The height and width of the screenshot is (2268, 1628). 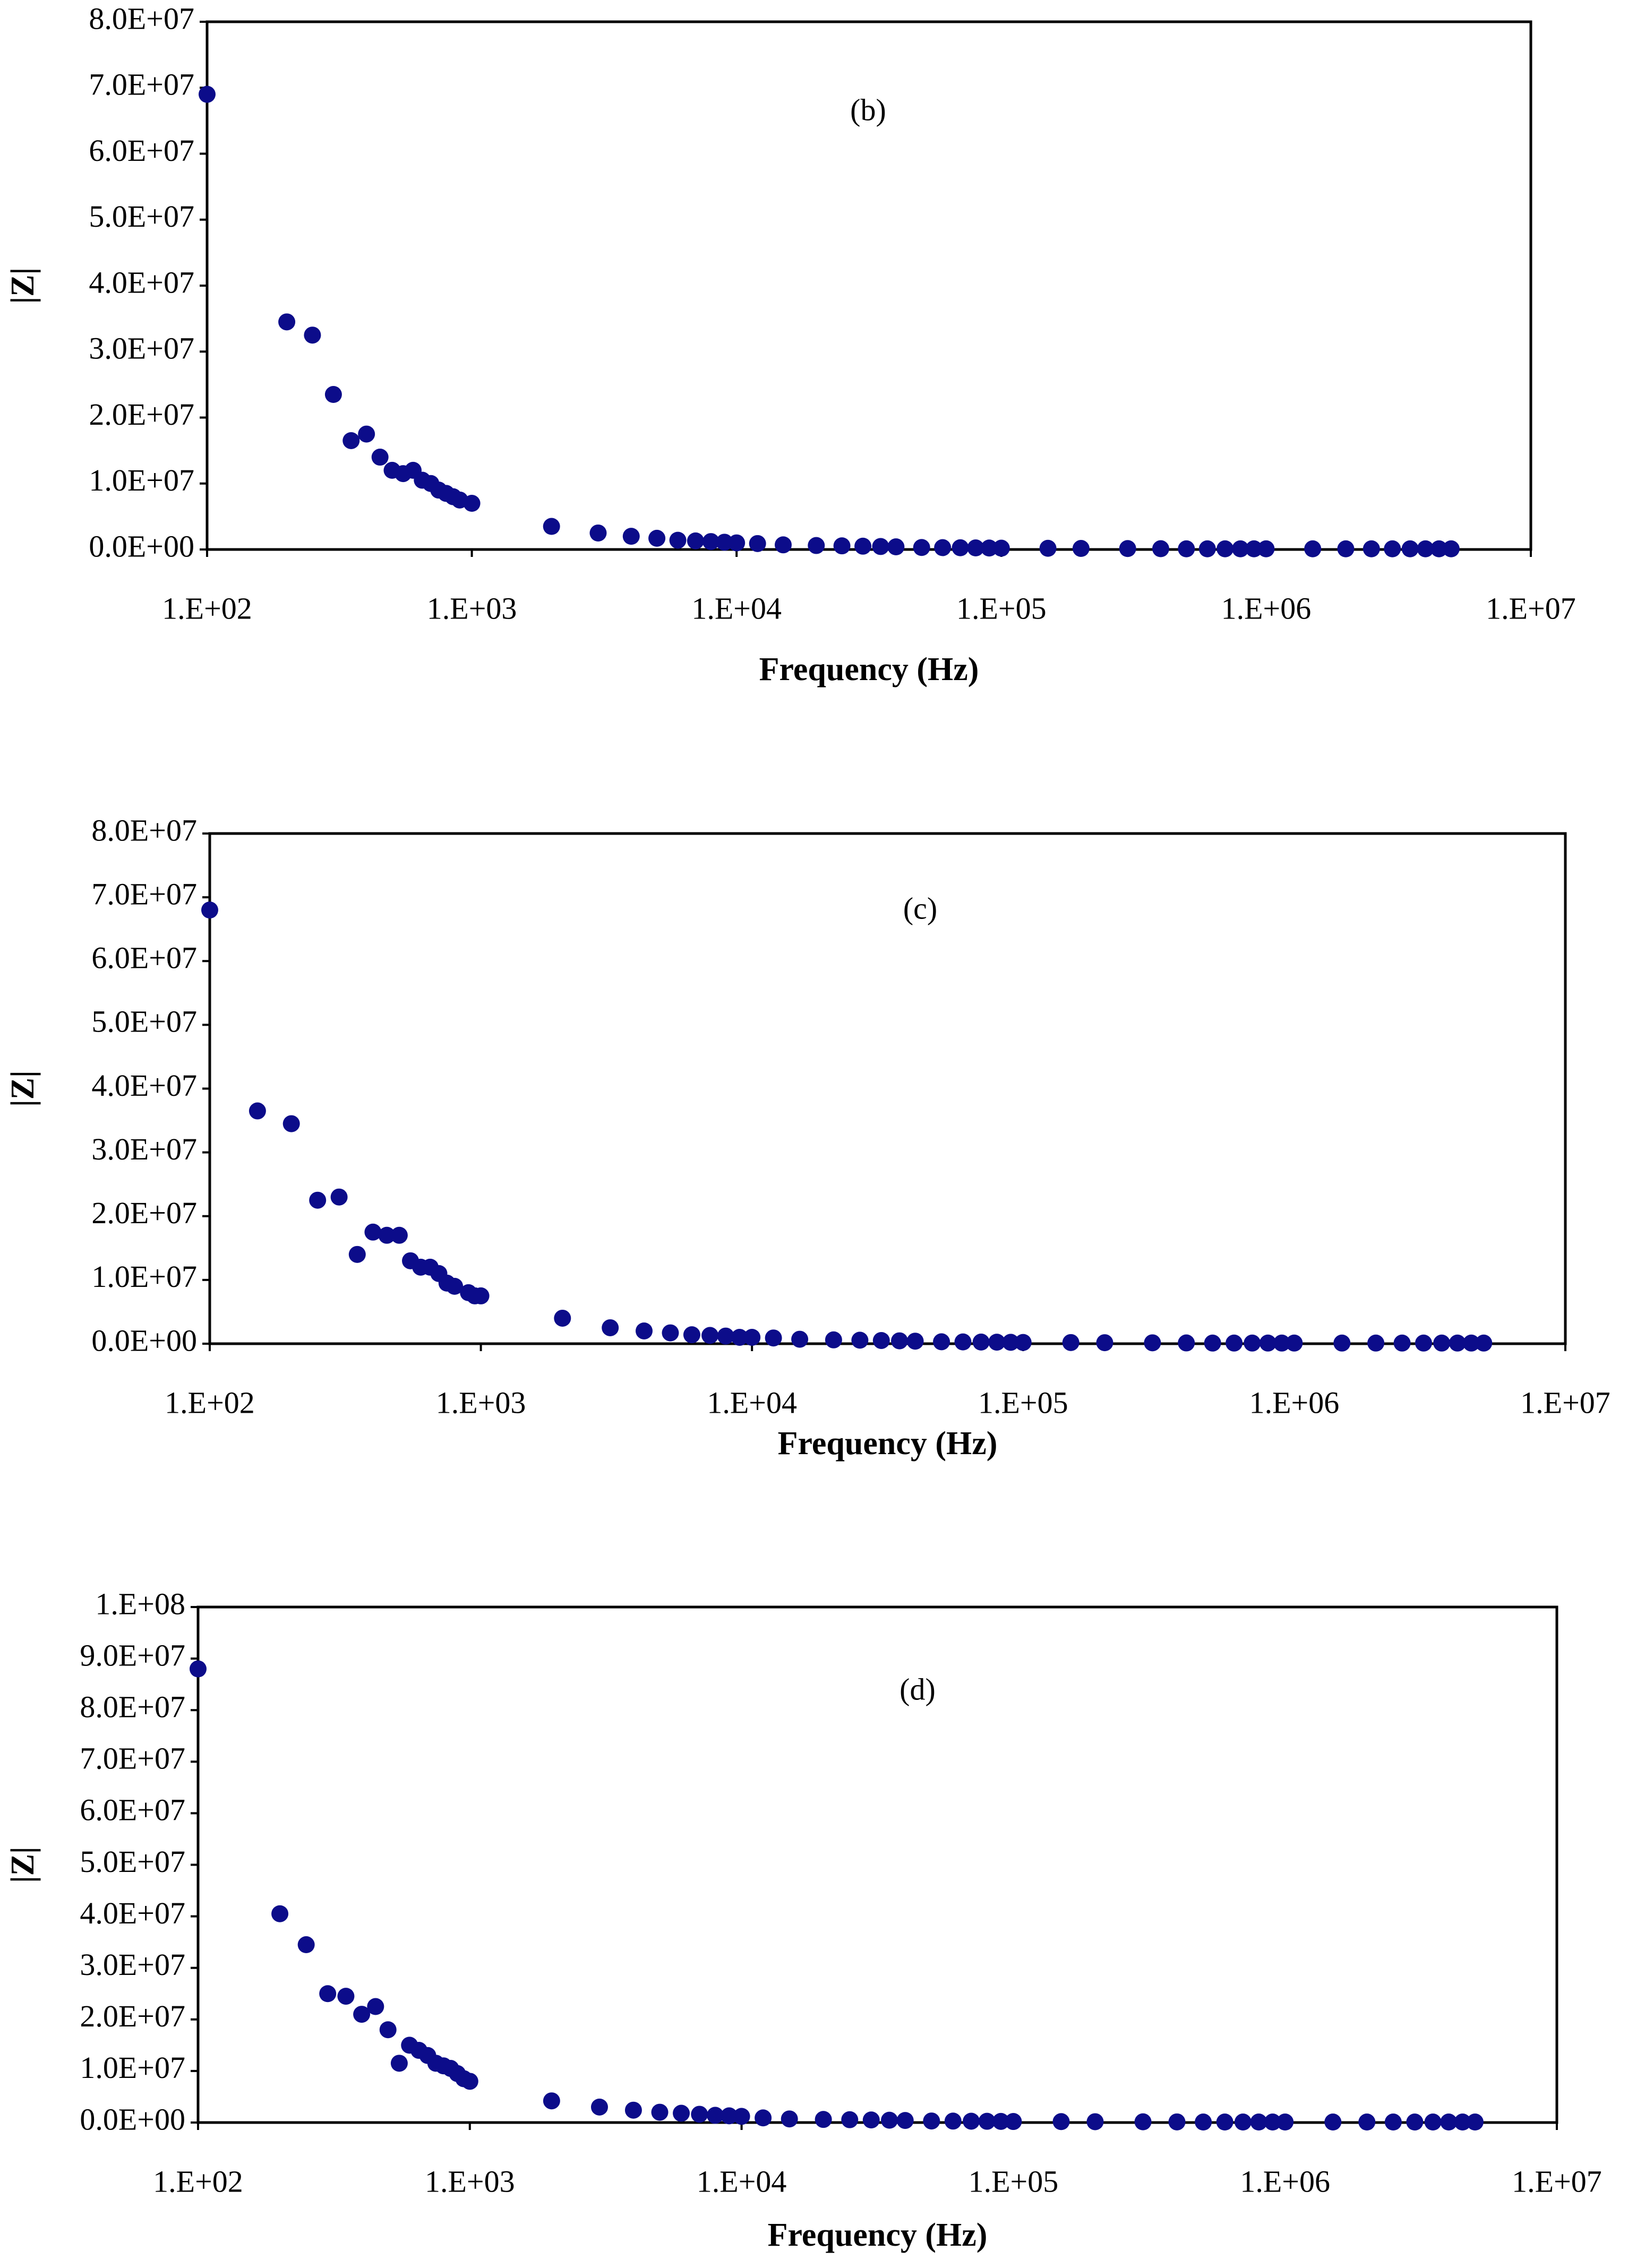 What do you see at coordinates (869, 669) in the screenshot?
I see `x-axis-label: Frequency (Hz)` at bounding box center [869, 669].